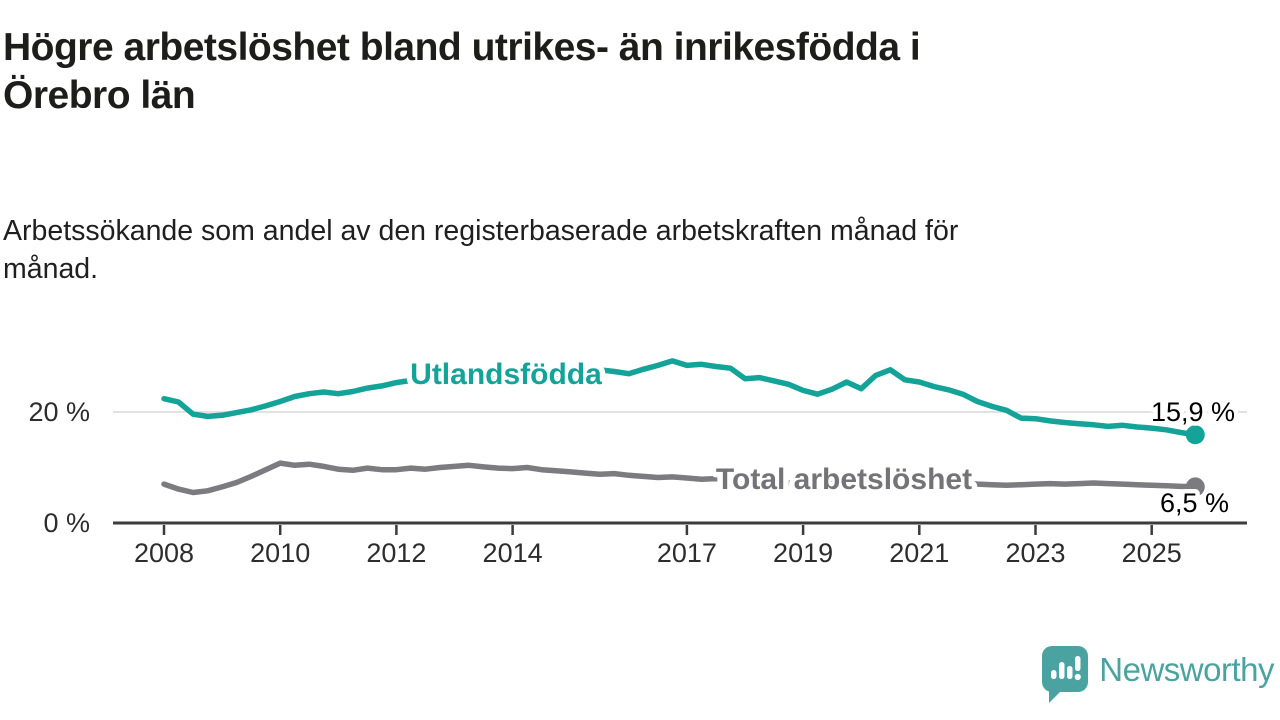 This screenshot has height=720, width=1280. Describe the element at coordinates (164, 553) in the screenshot. I see `x-tick-label-2008: 2008` at that location.